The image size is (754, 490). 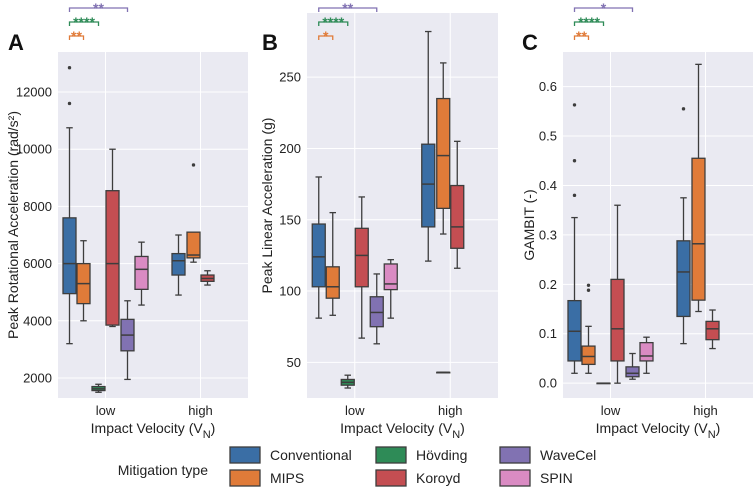 What do you see at coordinates (37, 263) in the screenshot?
I see `y-tick-label: 6000` at bounding box center [37, 263].